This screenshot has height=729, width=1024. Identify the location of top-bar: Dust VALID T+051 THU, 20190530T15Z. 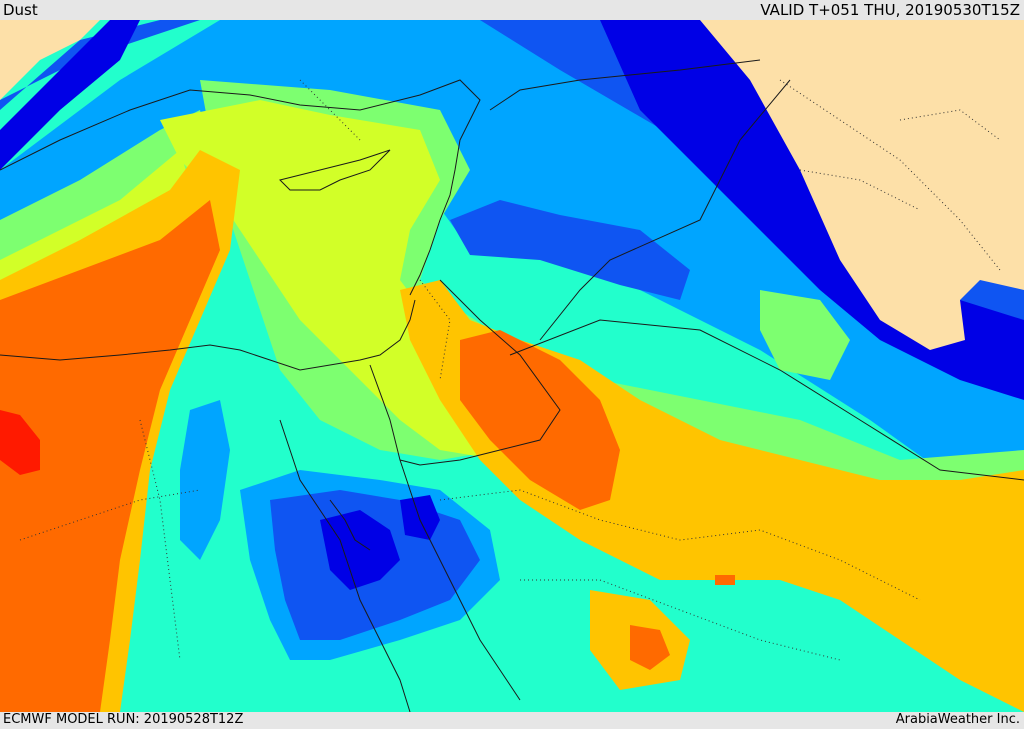
(512, 10).